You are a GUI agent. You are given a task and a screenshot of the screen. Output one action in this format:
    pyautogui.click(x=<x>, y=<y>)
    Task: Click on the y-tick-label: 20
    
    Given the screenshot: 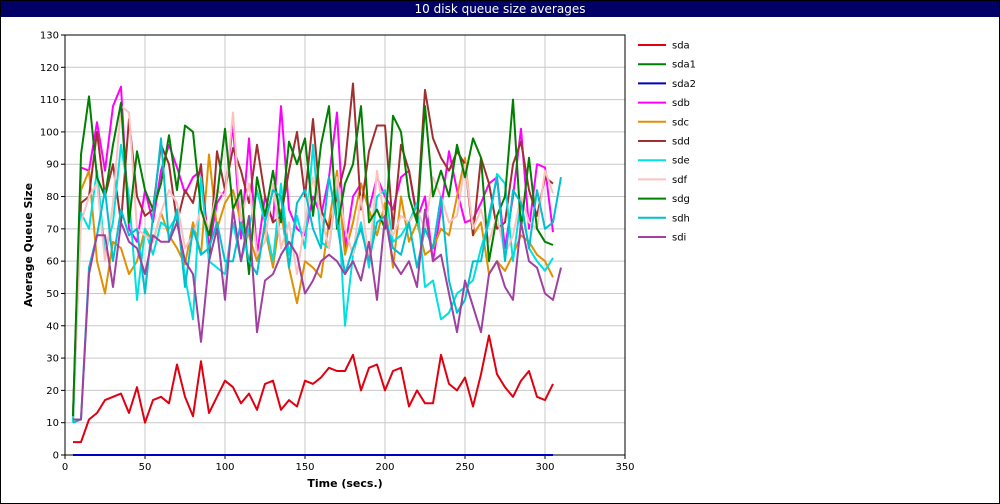 What is the action you would take?
    pyautogui.click(x=52, y=391)
    